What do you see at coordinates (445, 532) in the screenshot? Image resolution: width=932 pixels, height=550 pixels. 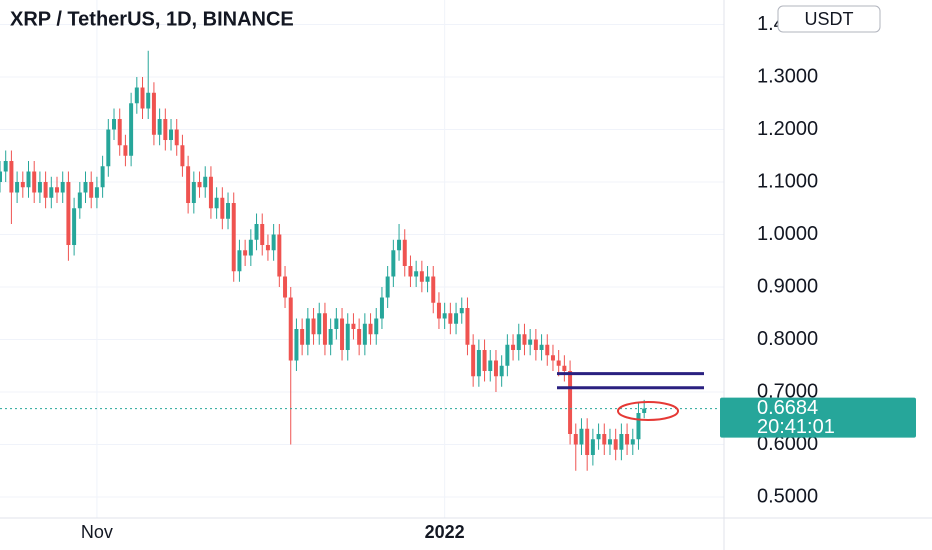 I see `time-label: 2022` at bounding box center [445, 532].